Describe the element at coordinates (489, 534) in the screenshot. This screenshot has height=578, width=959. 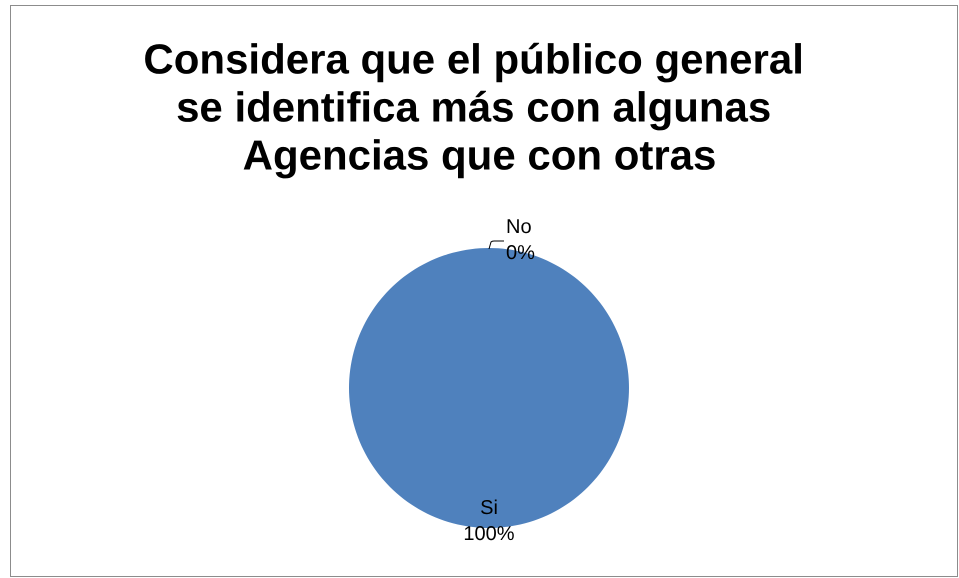
I see `data-label: 100%` at that location.